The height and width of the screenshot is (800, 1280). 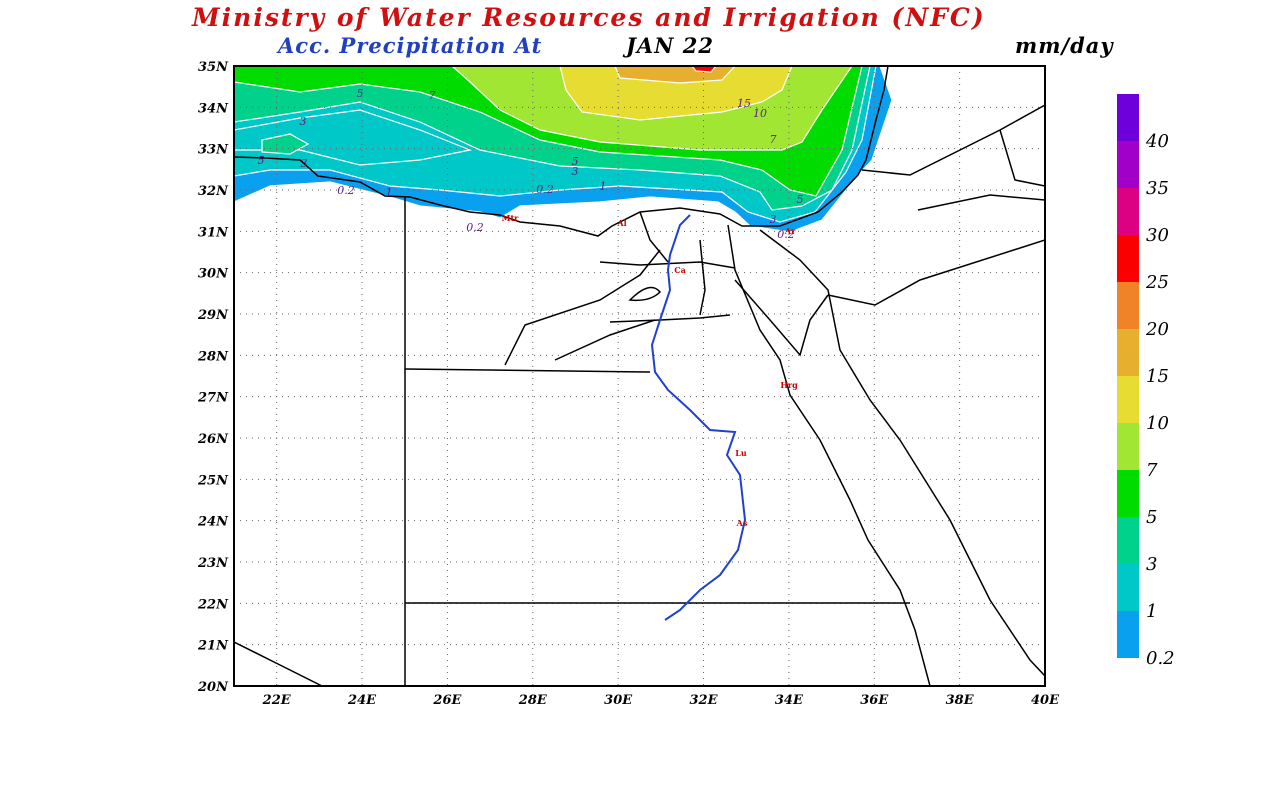 I want to click on colorbar-label: 15, so click(x=1157, y=376).